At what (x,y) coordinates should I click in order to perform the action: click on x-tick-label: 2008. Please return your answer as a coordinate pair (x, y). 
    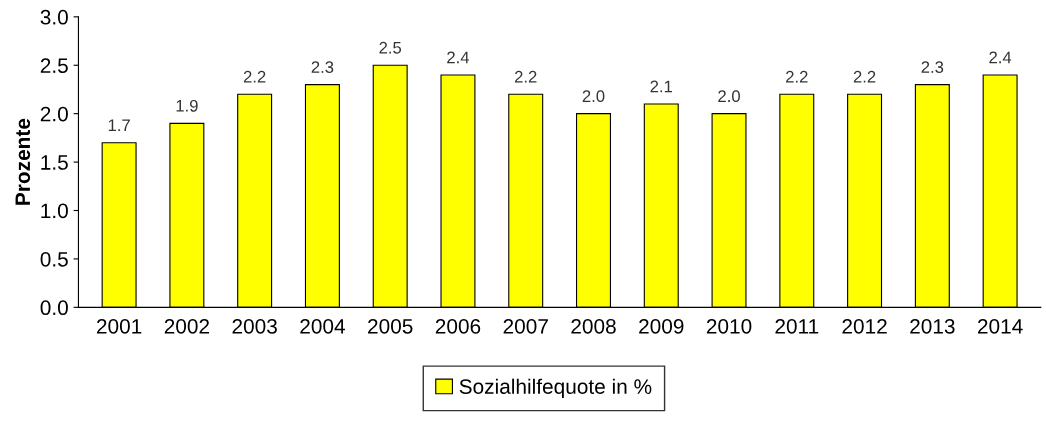
    Looking at the image, I should click on (593, 326).